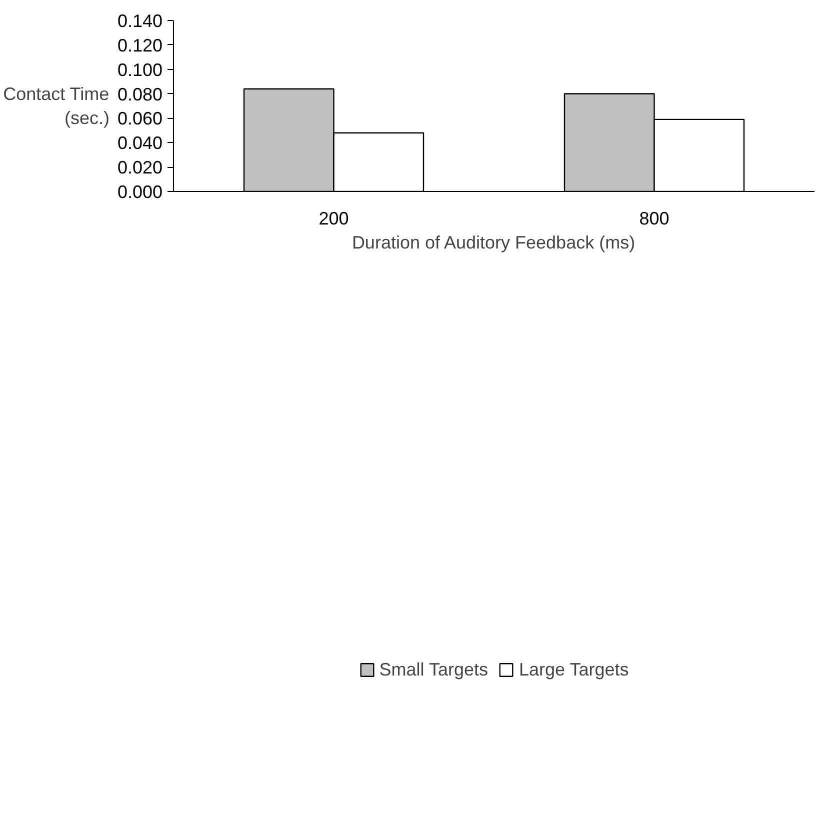  I want to click on legend-label: Large Targets, so click(573, 669).